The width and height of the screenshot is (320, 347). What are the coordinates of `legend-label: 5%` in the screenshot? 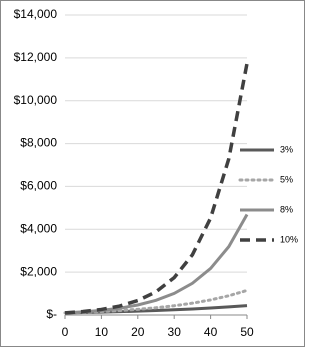 It's located at (286, 179).